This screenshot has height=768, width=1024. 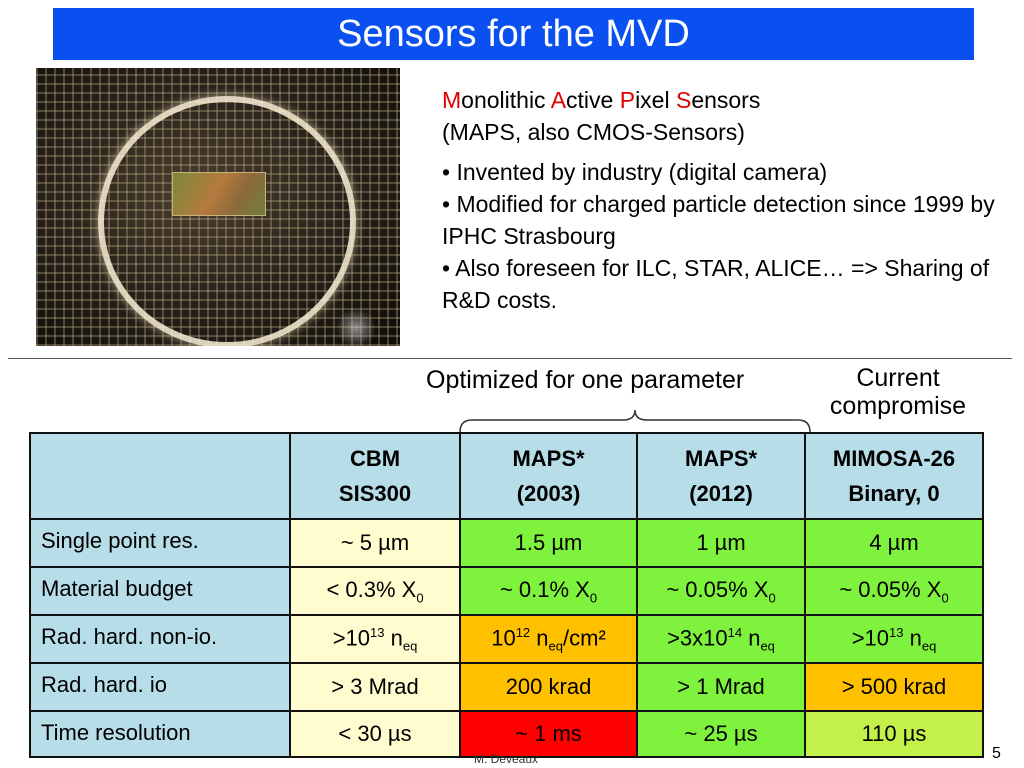 I want to click on curly-brace-graphic, so click(x=635, y=421).